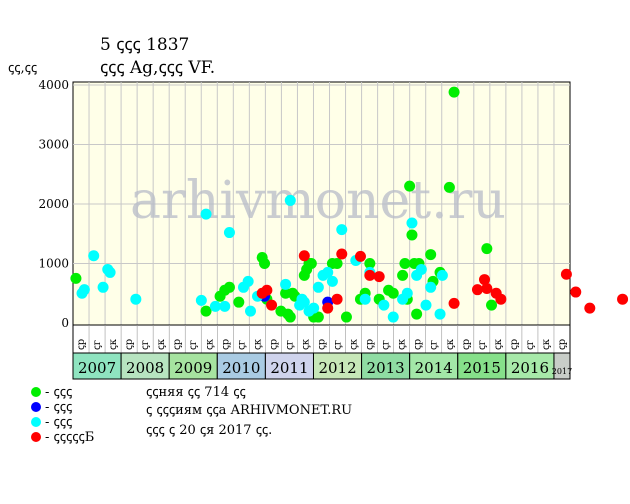 This screenshot has width=630, height=504. Describe the element at coordinates (337, 368) in the screenshot. I see `year-label: 2012` at that location.